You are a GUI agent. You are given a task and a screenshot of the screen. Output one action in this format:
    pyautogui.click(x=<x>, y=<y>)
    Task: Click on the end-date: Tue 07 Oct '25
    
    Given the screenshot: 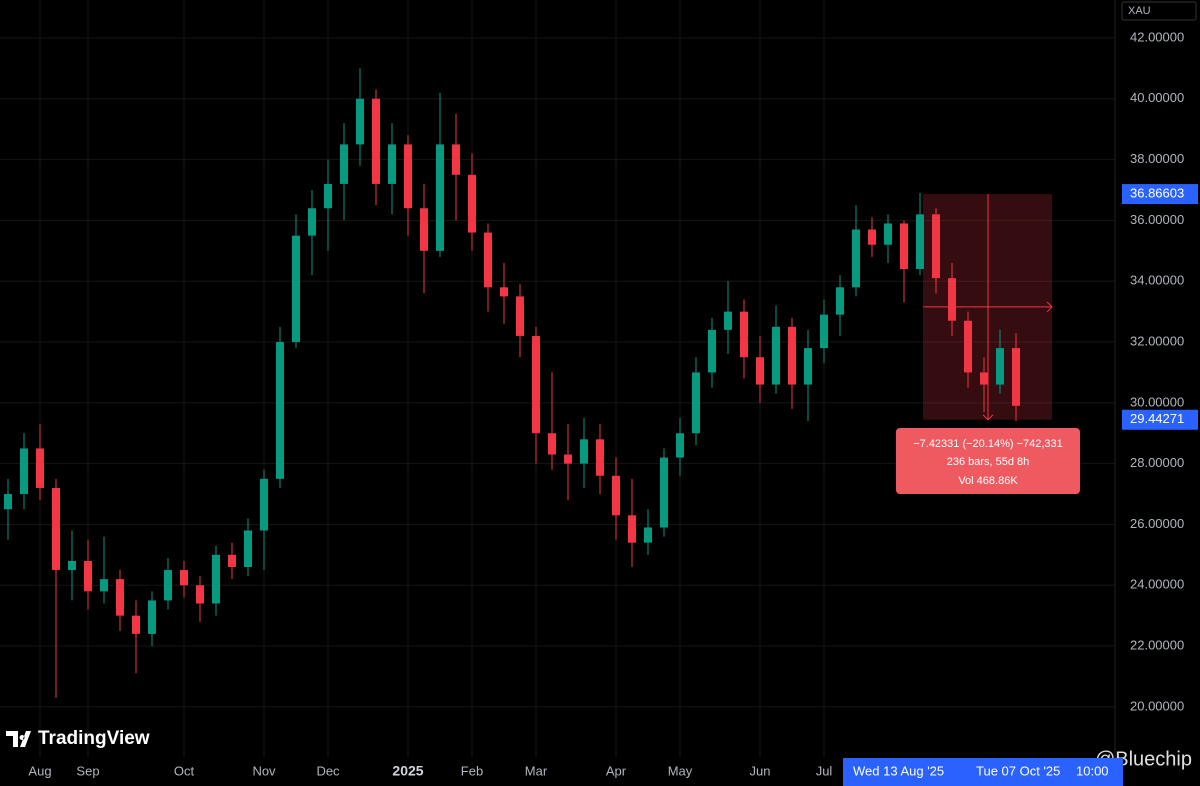 What is the action you would take?
    pyautogui.click(x=1018, y=770)
    